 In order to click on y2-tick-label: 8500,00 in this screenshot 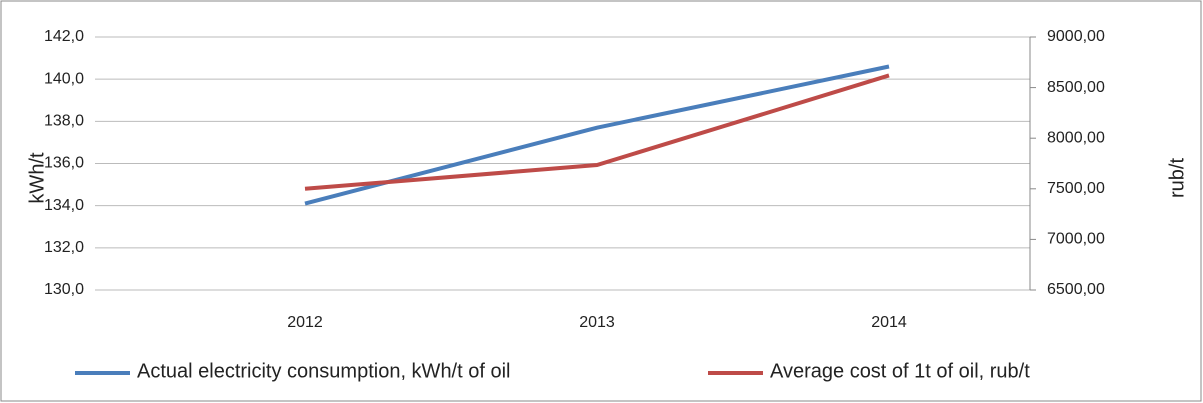, I will do `click(1076, 87)`.